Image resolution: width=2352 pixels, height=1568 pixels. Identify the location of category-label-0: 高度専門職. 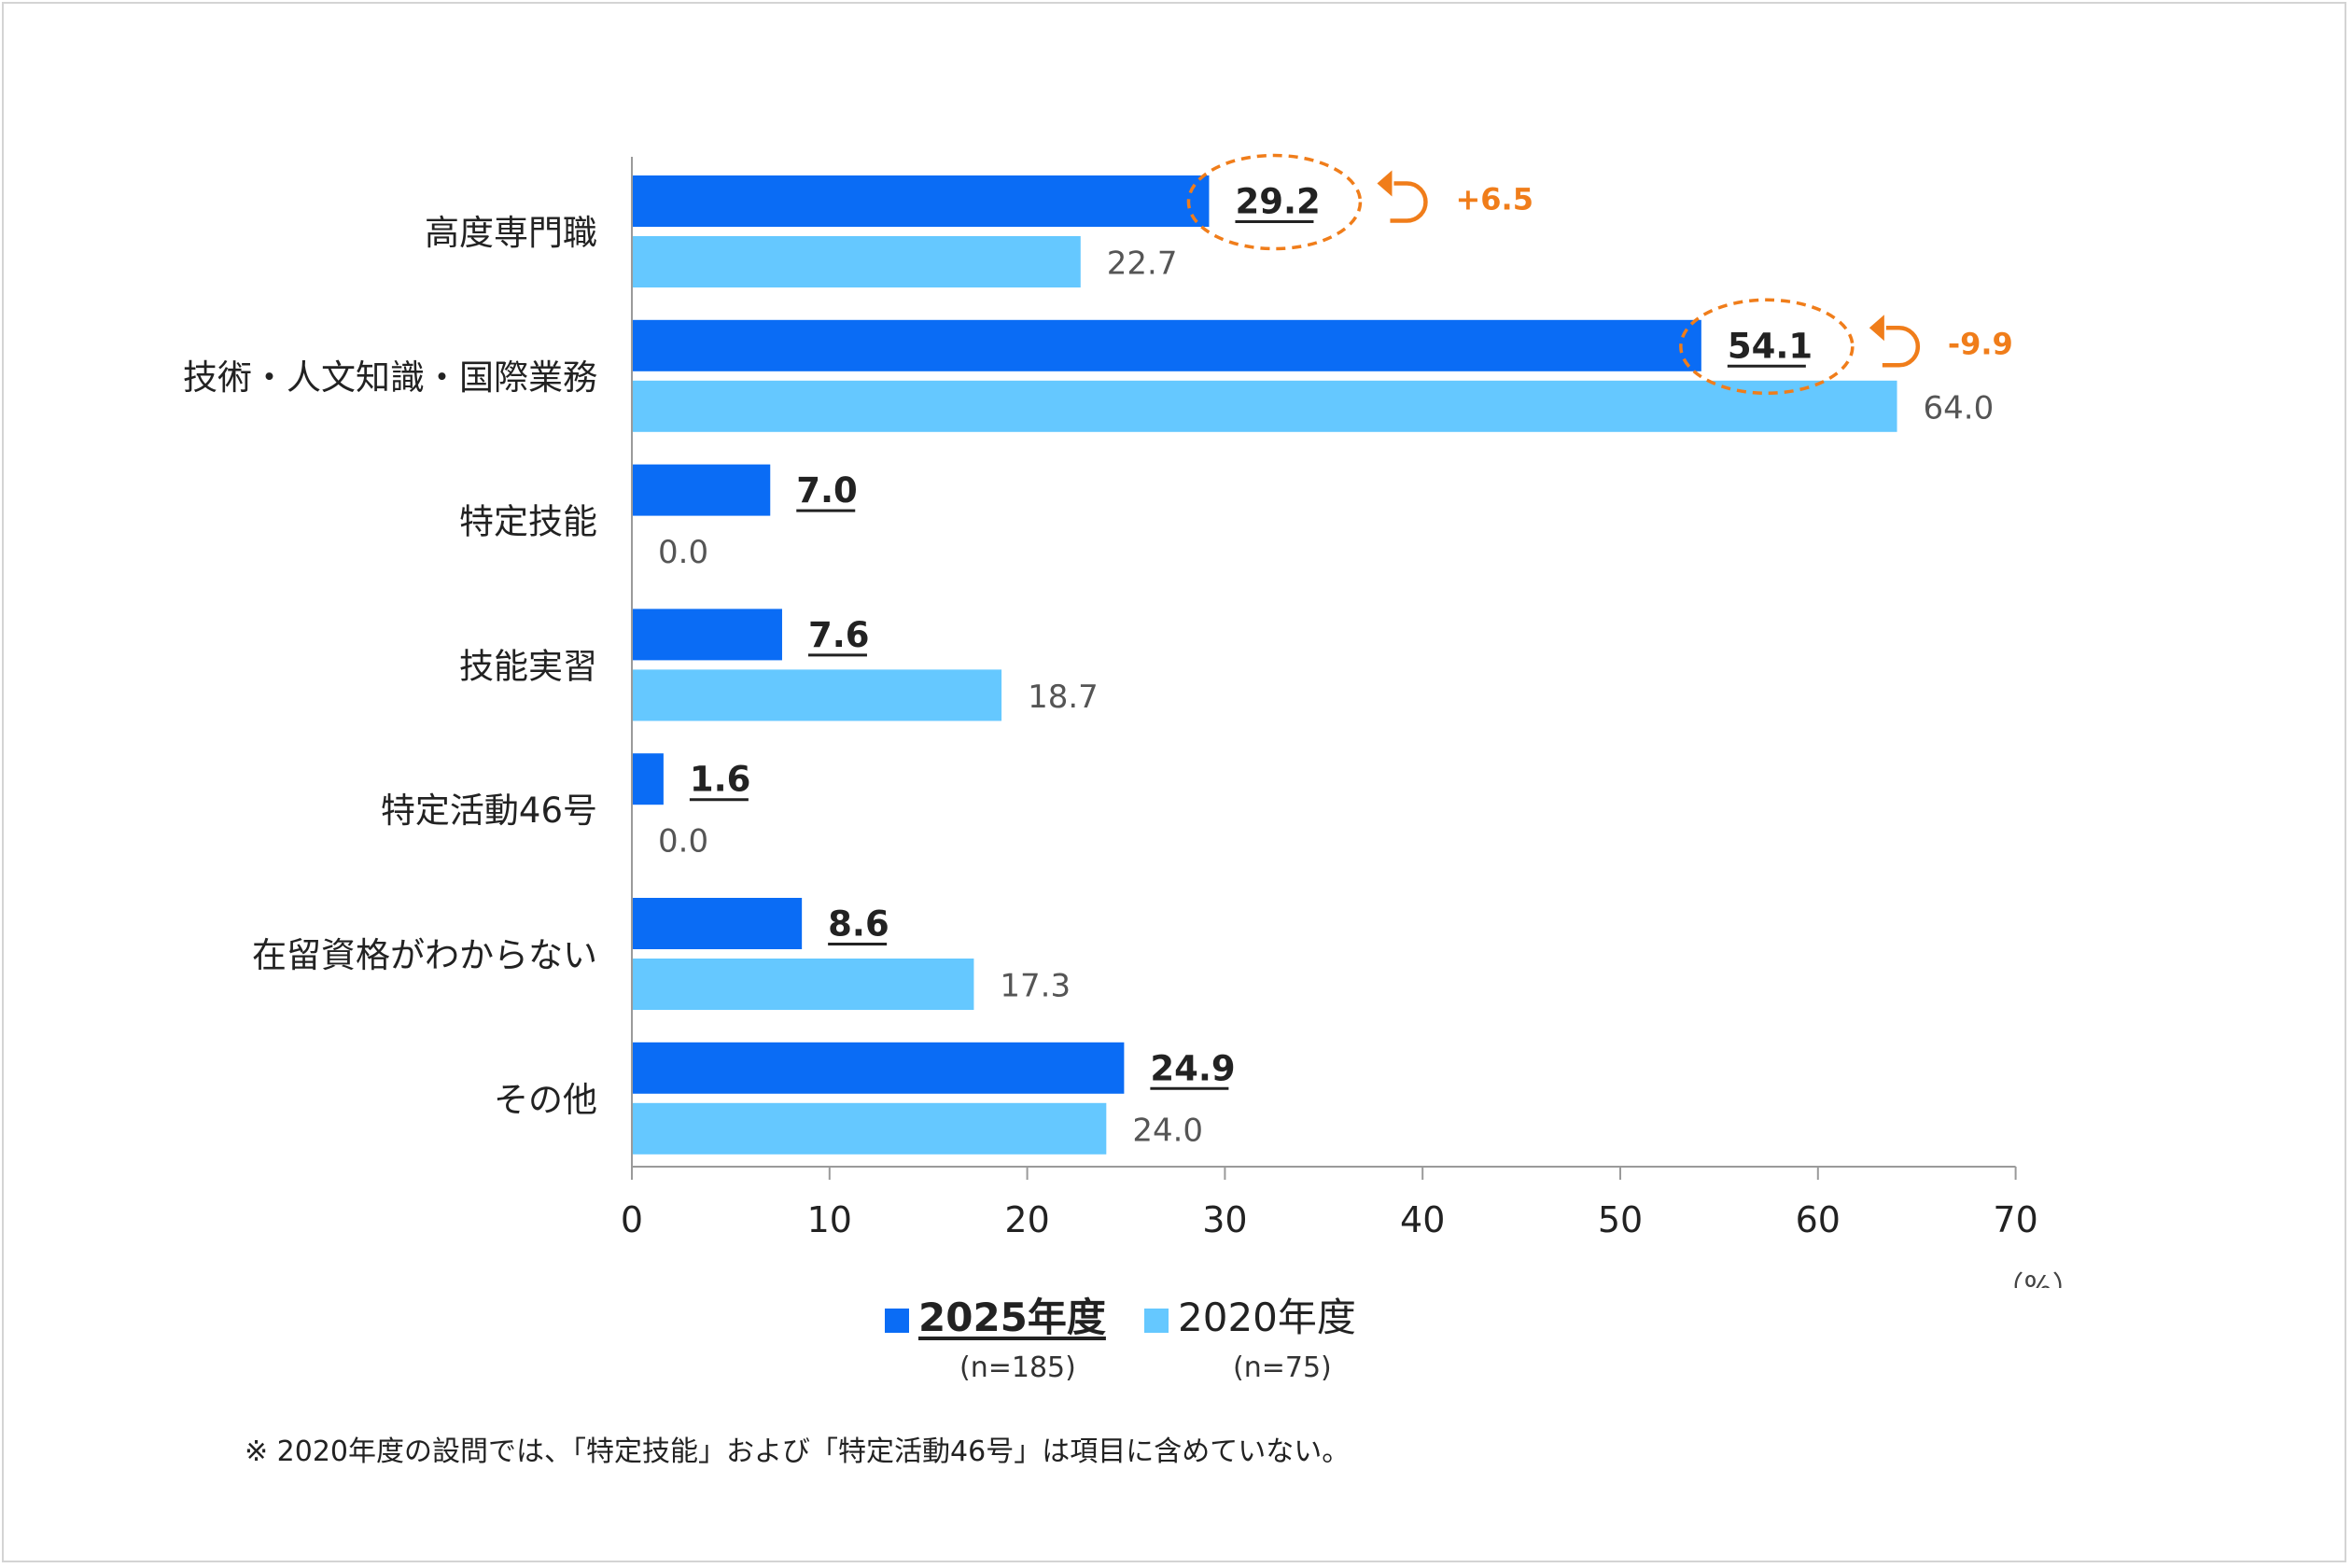
(511, 233).